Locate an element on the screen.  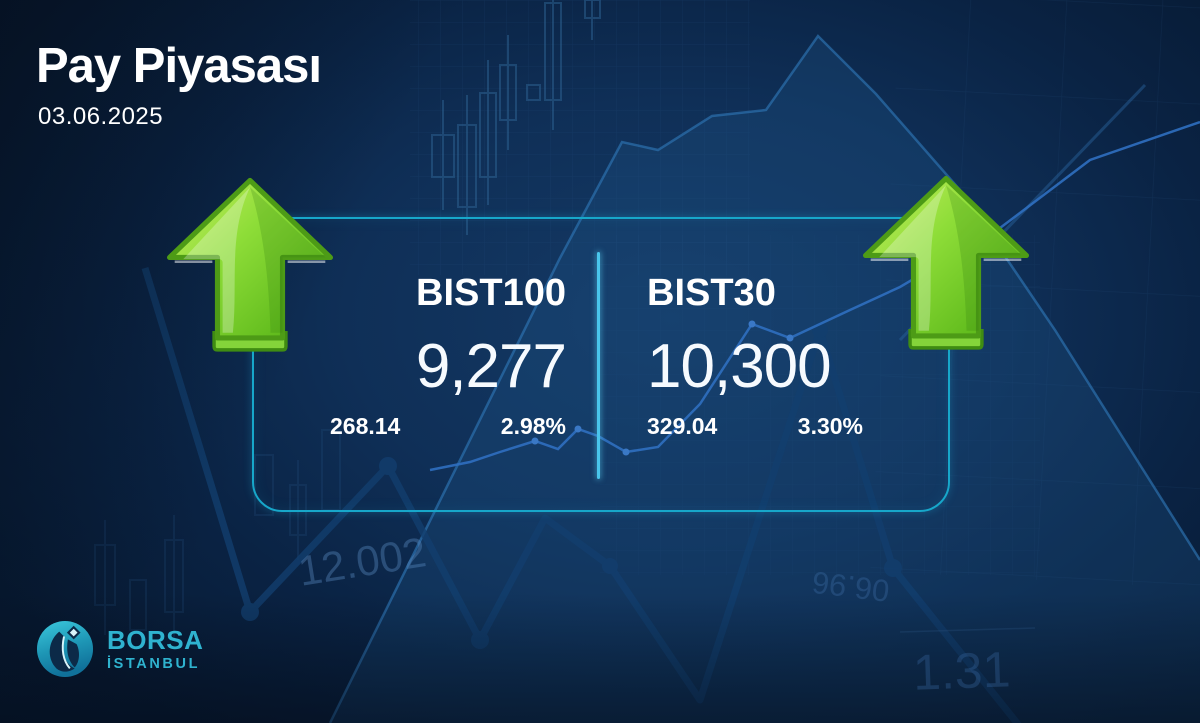
borsa-istanbul-logo: BORSA İSTANBUL is located at coordinates (119, 649).